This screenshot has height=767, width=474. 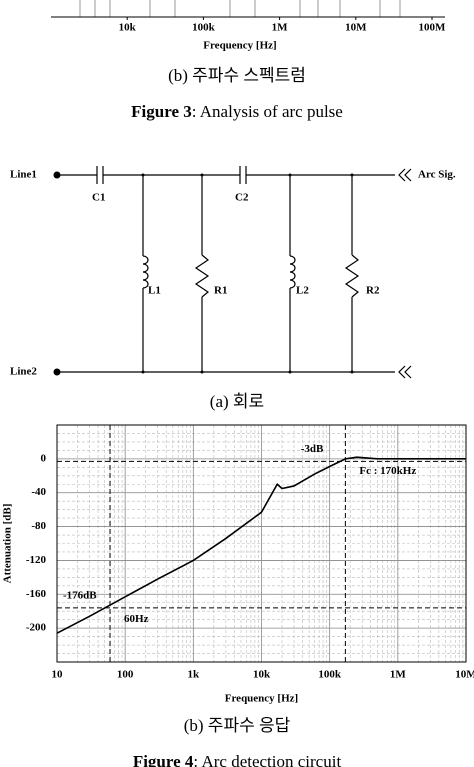 I want to click on component-label: C2, so click(x=242, y=198).